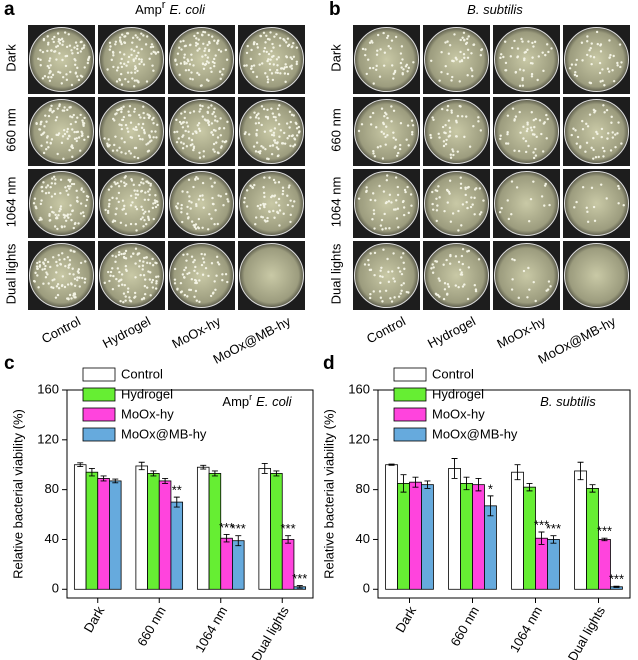  Describe the element at coordinates (335, 273) in the screenshot. I see `row-label: Dual lights` at that location.